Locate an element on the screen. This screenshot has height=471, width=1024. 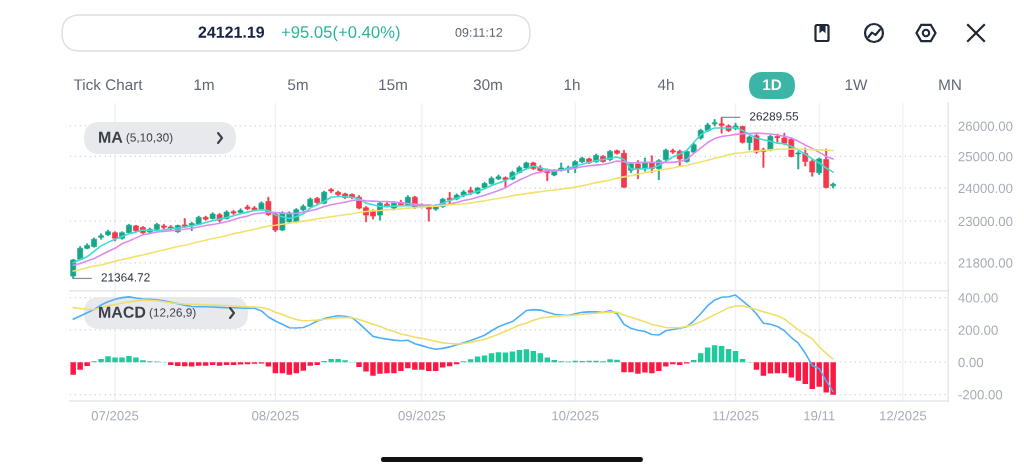
annotation: 26289.55 is located at coordinates (774, 116).